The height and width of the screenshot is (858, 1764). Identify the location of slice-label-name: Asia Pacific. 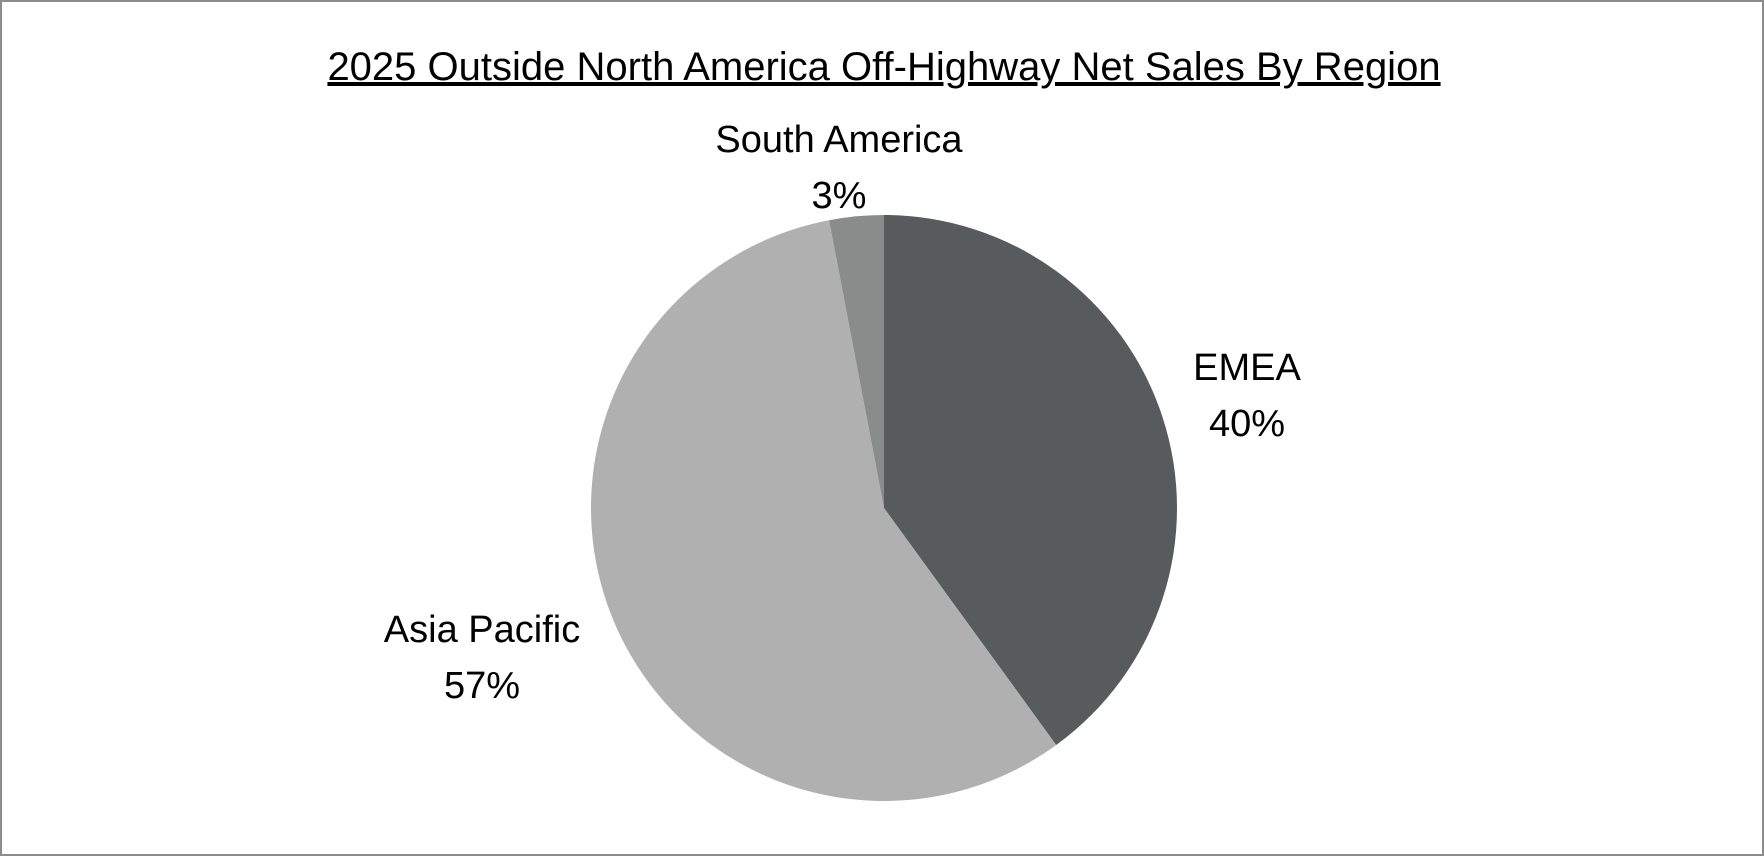
(482, 630).